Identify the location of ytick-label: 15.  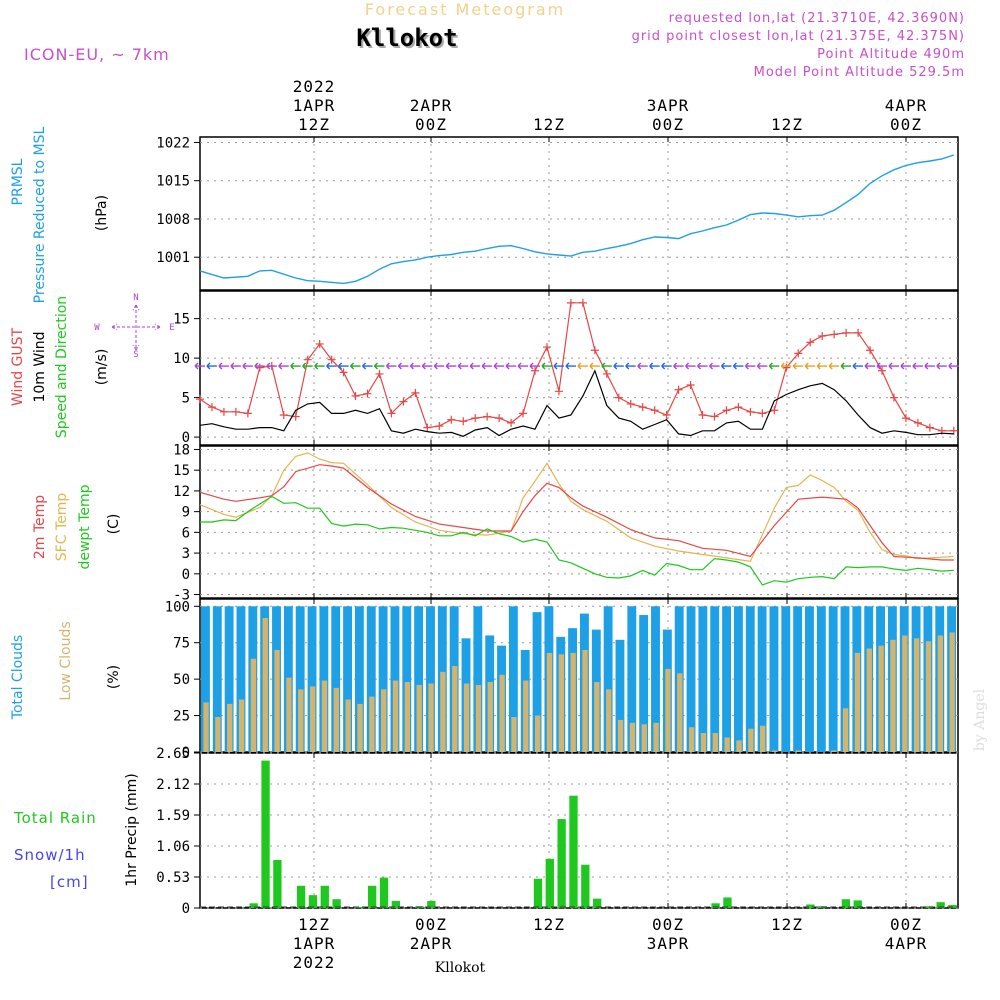
(181, 471).